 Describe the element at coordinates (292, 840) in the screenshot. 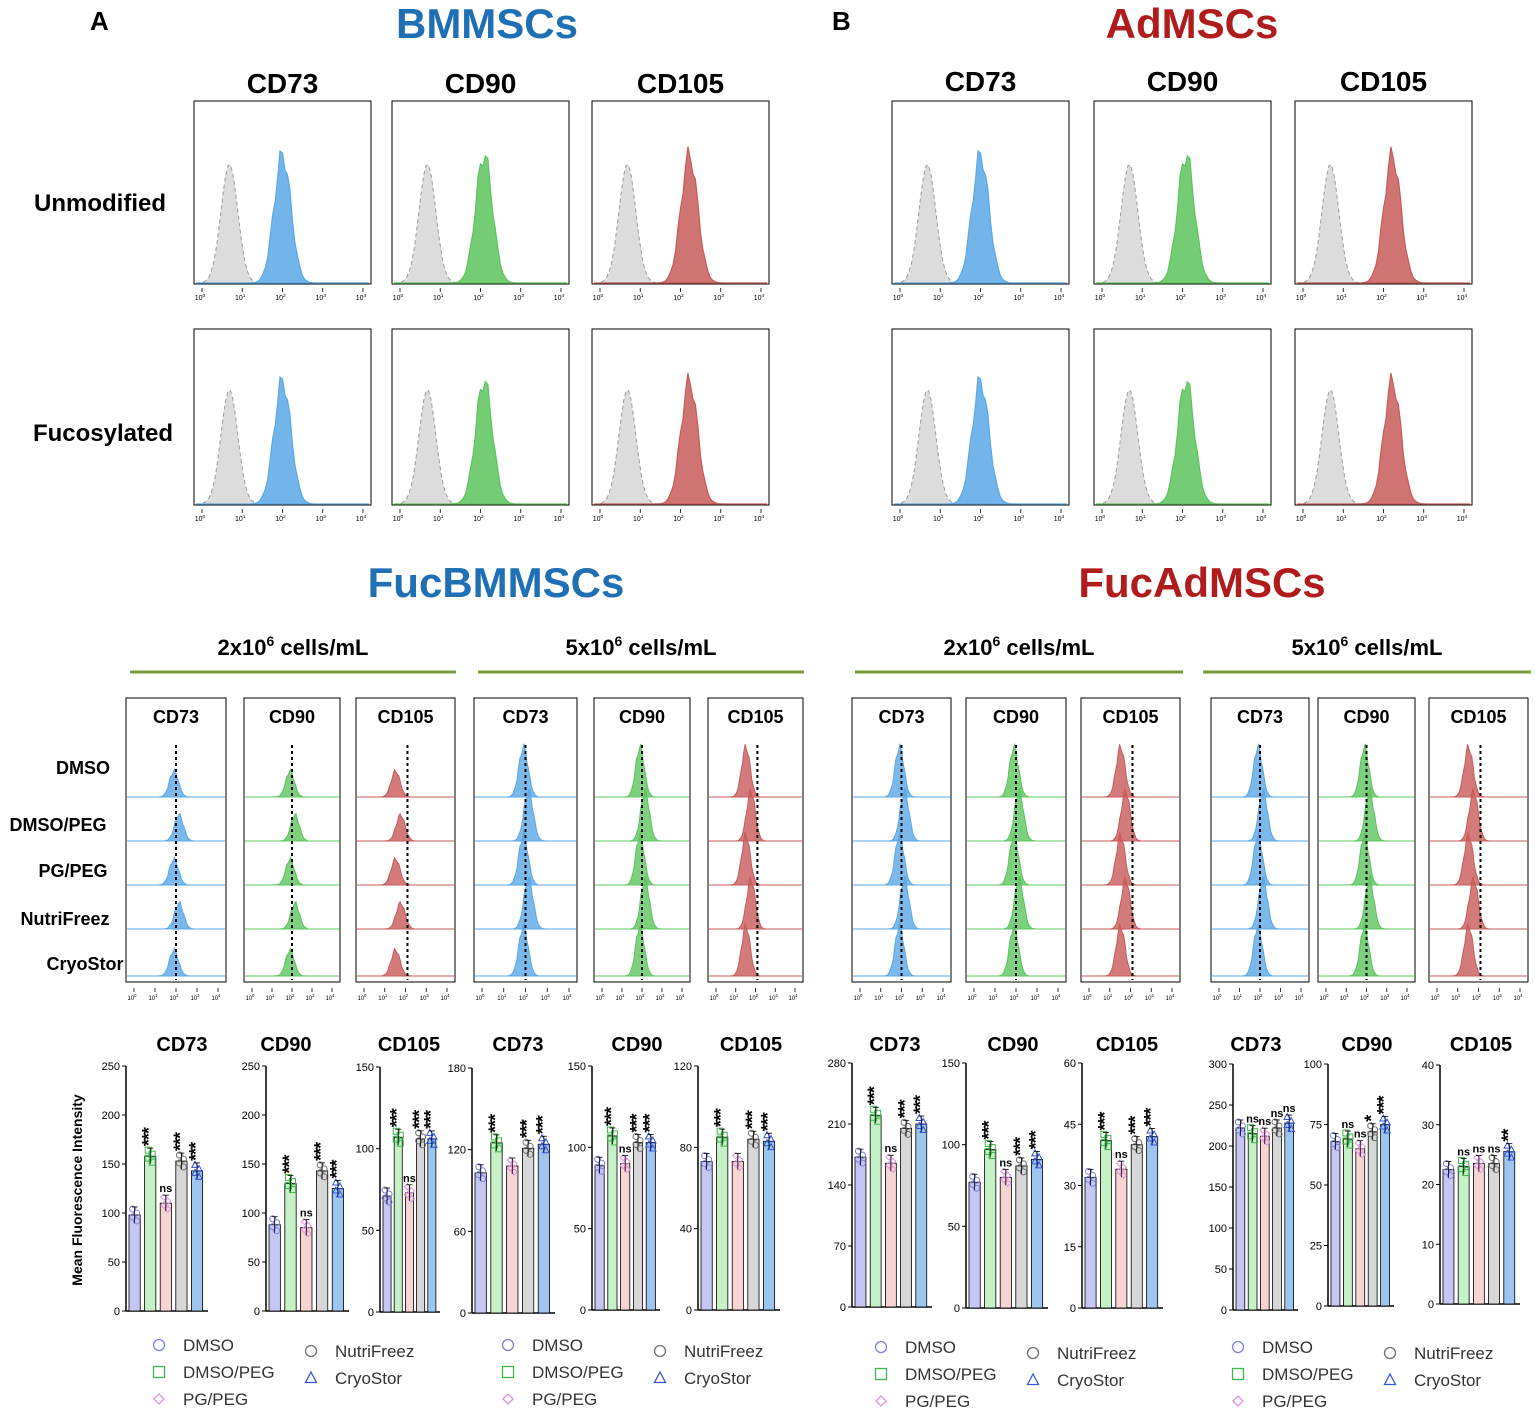

I see `overlay-panel` at that location.